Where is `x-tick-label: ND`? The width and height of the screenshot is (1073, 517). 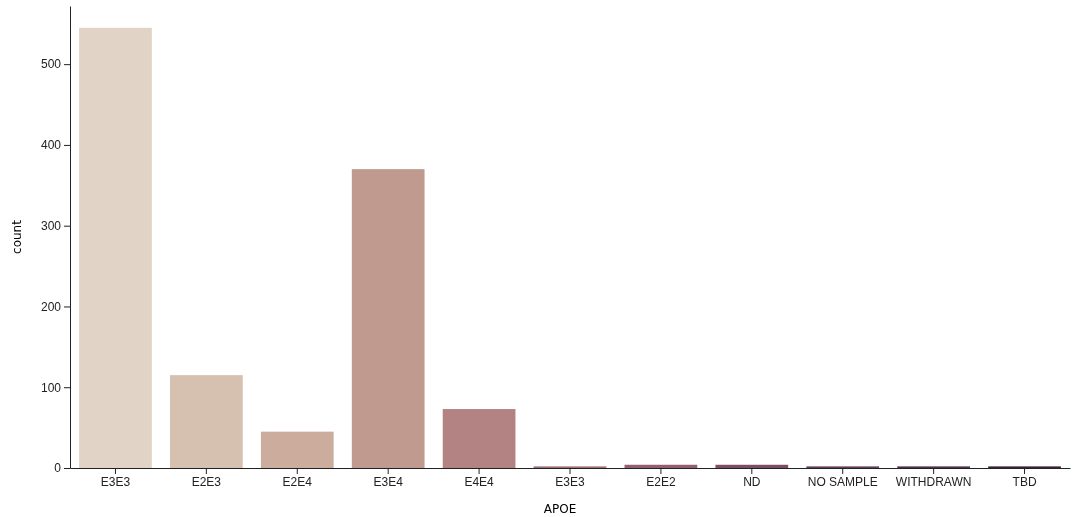 x-tick-label: ND is located at coordinates (752, 481).